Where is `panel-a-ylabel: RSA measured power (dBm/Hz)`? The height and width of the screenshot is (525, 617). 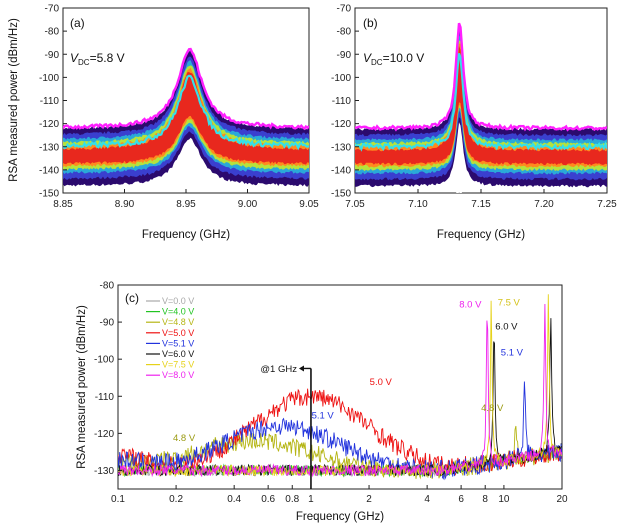 panel-a-ylabel: RSA measured power (dBm/Hz) is located at coordinates (14, 100).